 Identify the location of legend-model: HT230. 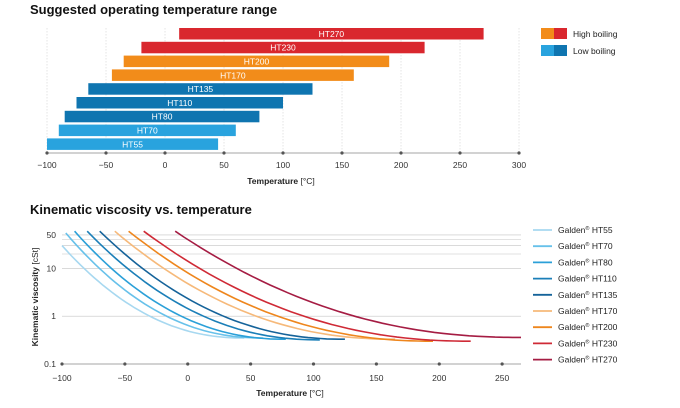
(603, 343).